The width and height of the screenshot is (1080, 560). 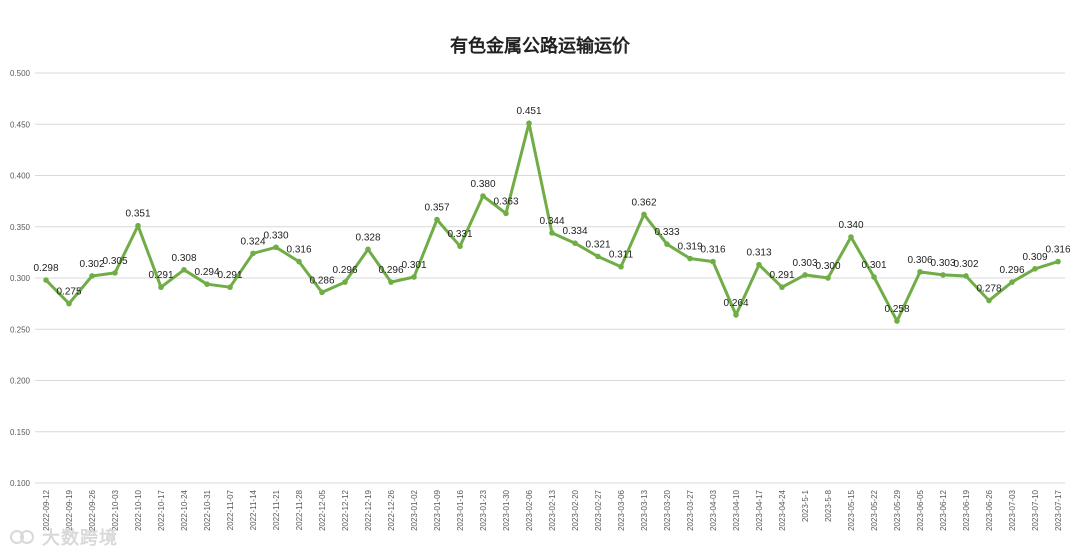 What do you see at coordinates (942, 263) in the screenshot?
I see `data-label: 0.303` at bounding box center [942, 263].